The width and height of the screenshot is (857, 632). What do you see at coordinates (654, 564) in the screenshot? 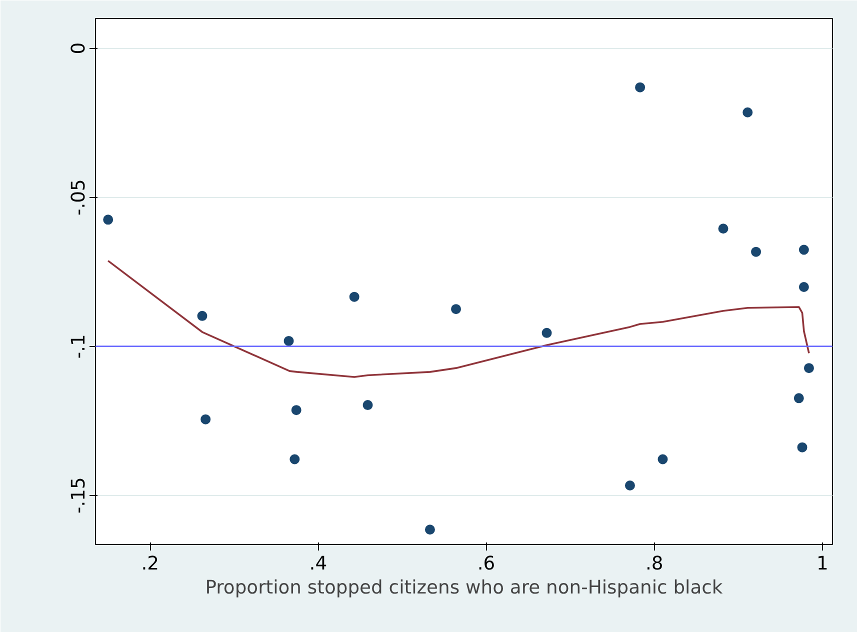
I see `x-tick-label: .8` at bounding box center [654, 564].